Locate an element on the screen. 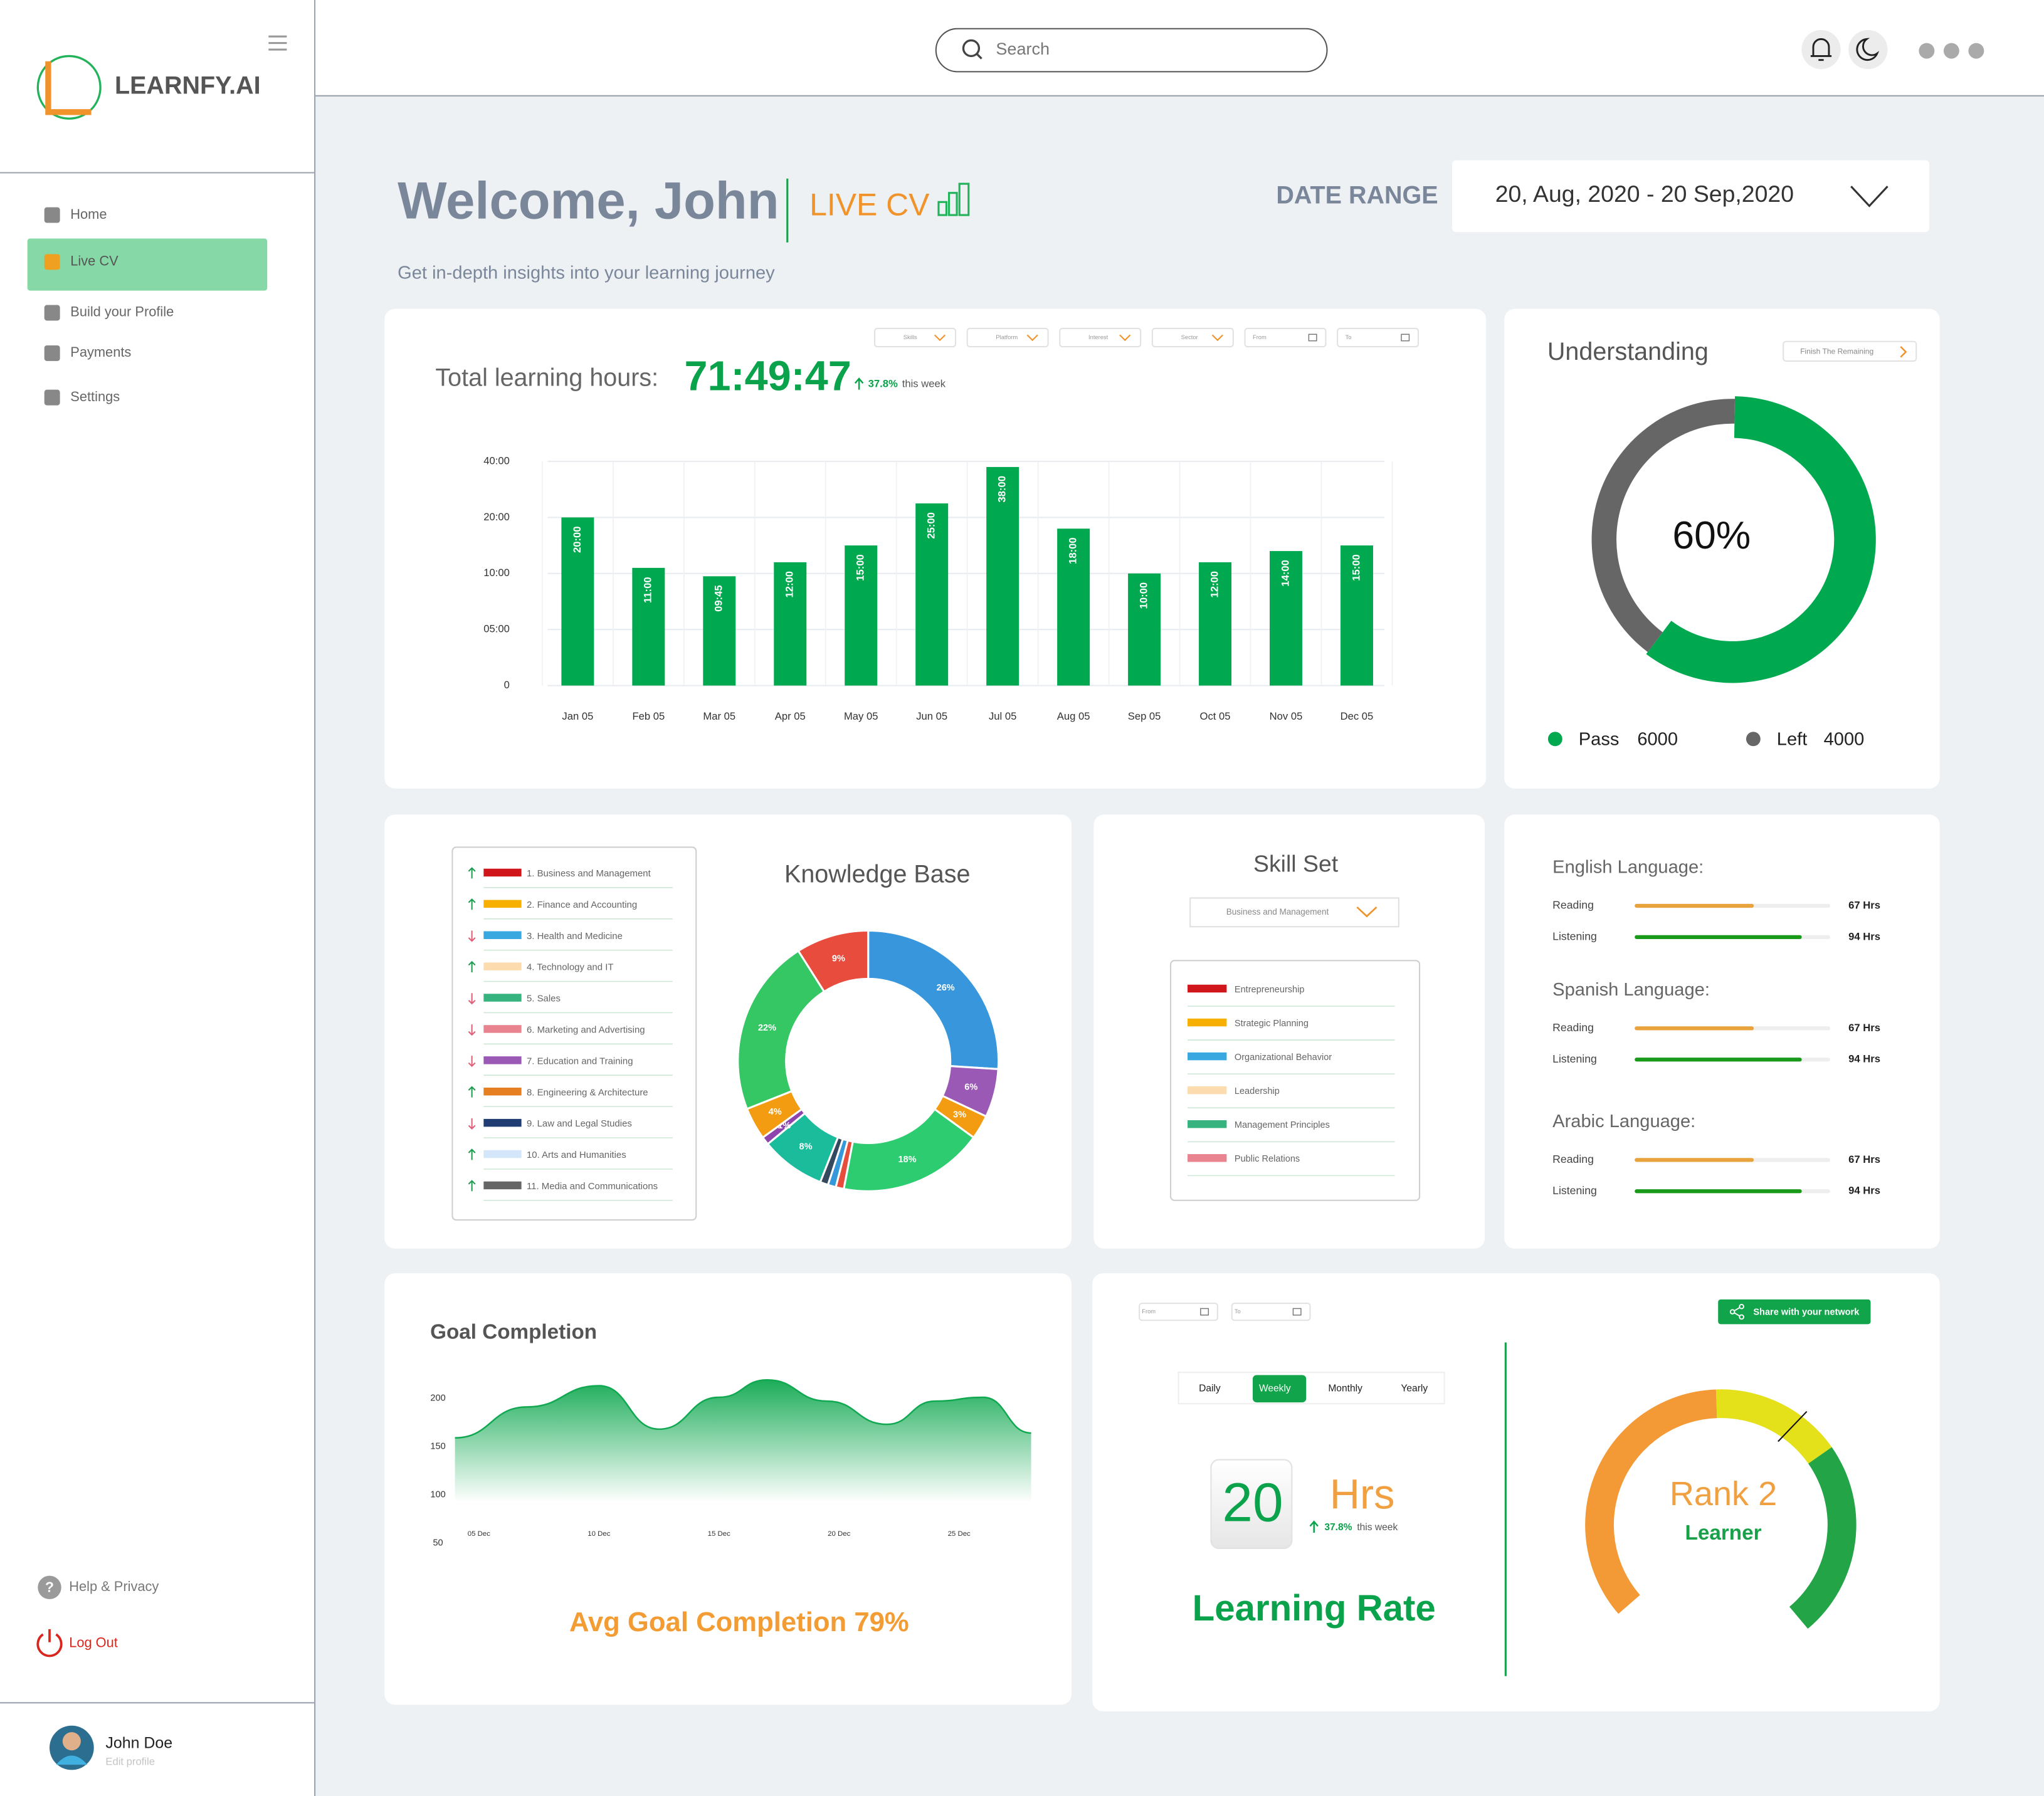 The image size is (2044, 1796). nav-active-bg is located at coordinates (148, 264).